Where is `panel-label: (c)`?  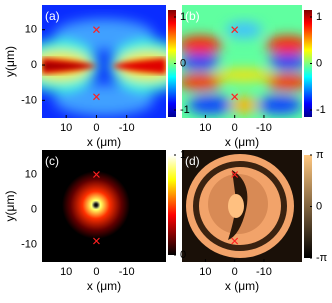 panel-label: (c) is located at coordinates (52, 161).